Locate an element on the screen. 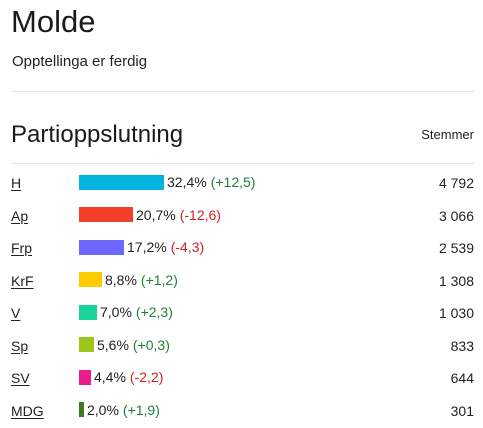 The width and height of the screenshot is (483, 428). section-title: Partioppslutning is located at coordinates (97, 135).